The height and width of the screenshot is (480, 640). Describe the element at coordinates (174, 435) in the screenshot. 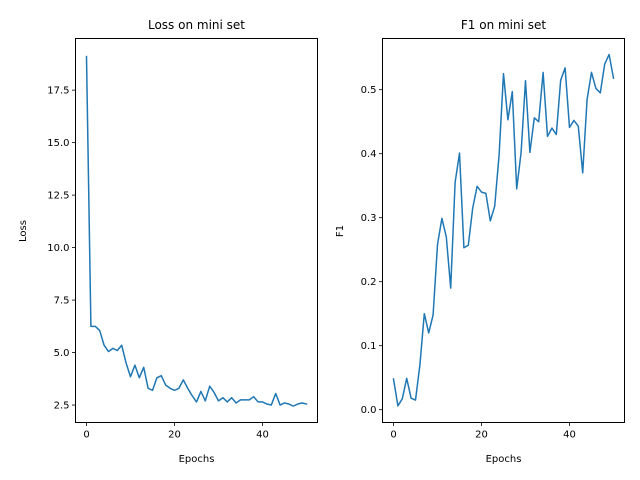

I see `loss-chart-xtick-label: 20` at that location.